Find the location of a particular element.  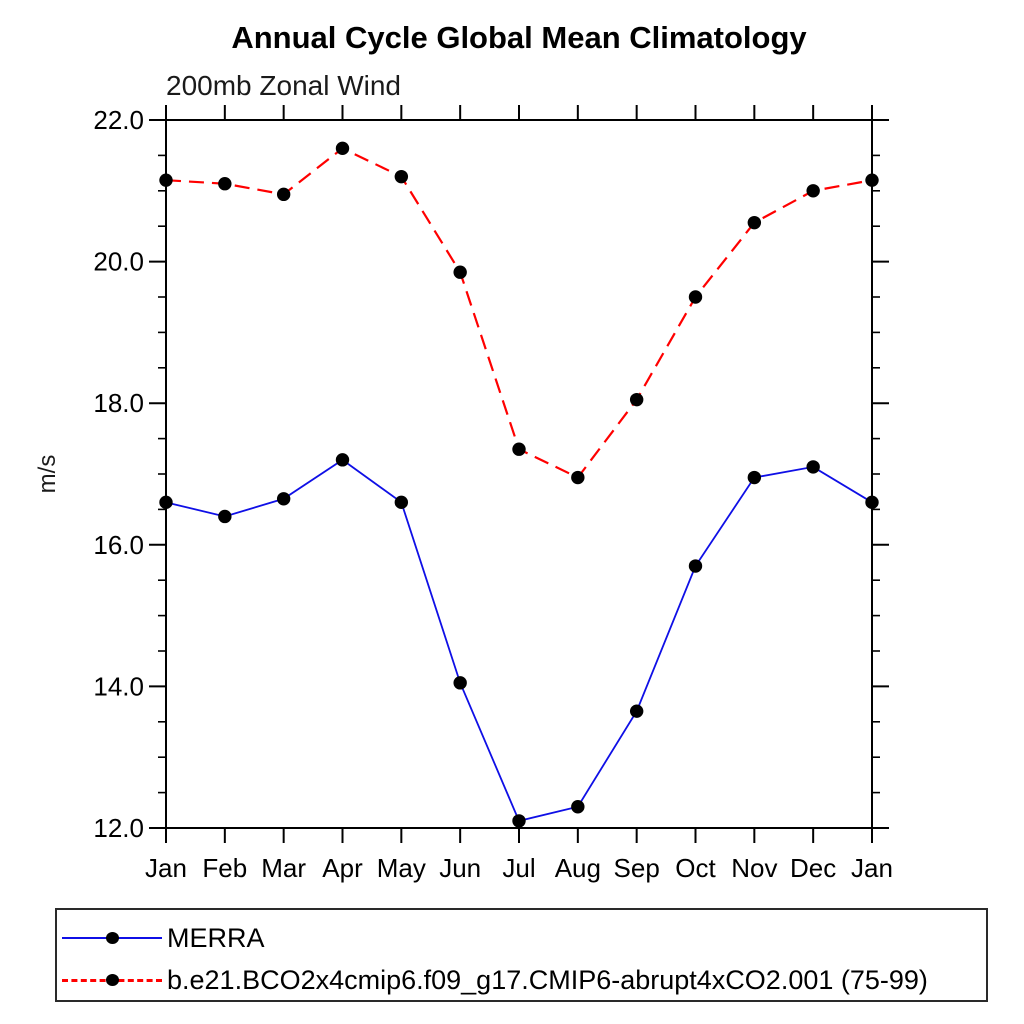

x-tick-label: Sep is located at coordinates (637, 868).